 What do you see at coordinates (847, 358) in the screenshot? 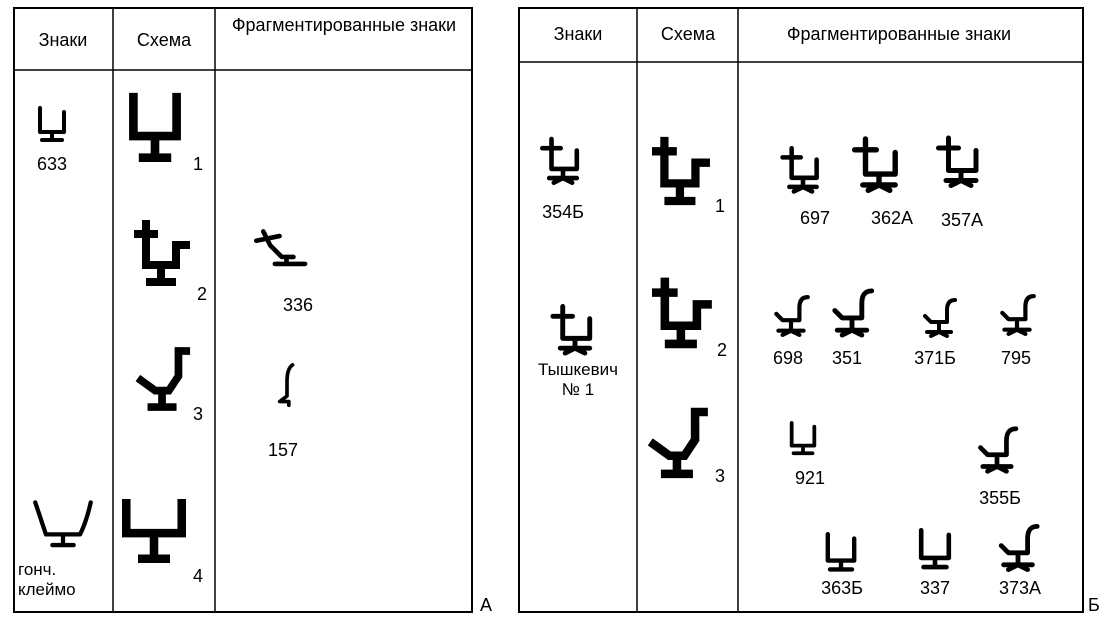
I see `fragment-label: 351` at bounding box center [847, 358].